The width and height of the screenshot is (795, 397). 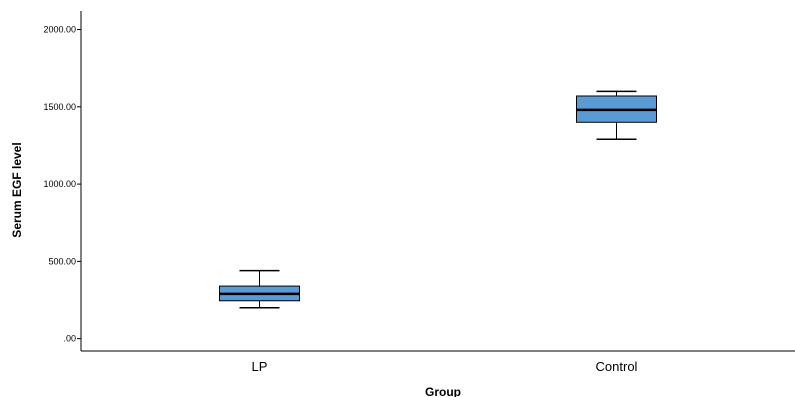 I want to click on y-tick-label: 1000.00, so click(x=59, y=184).